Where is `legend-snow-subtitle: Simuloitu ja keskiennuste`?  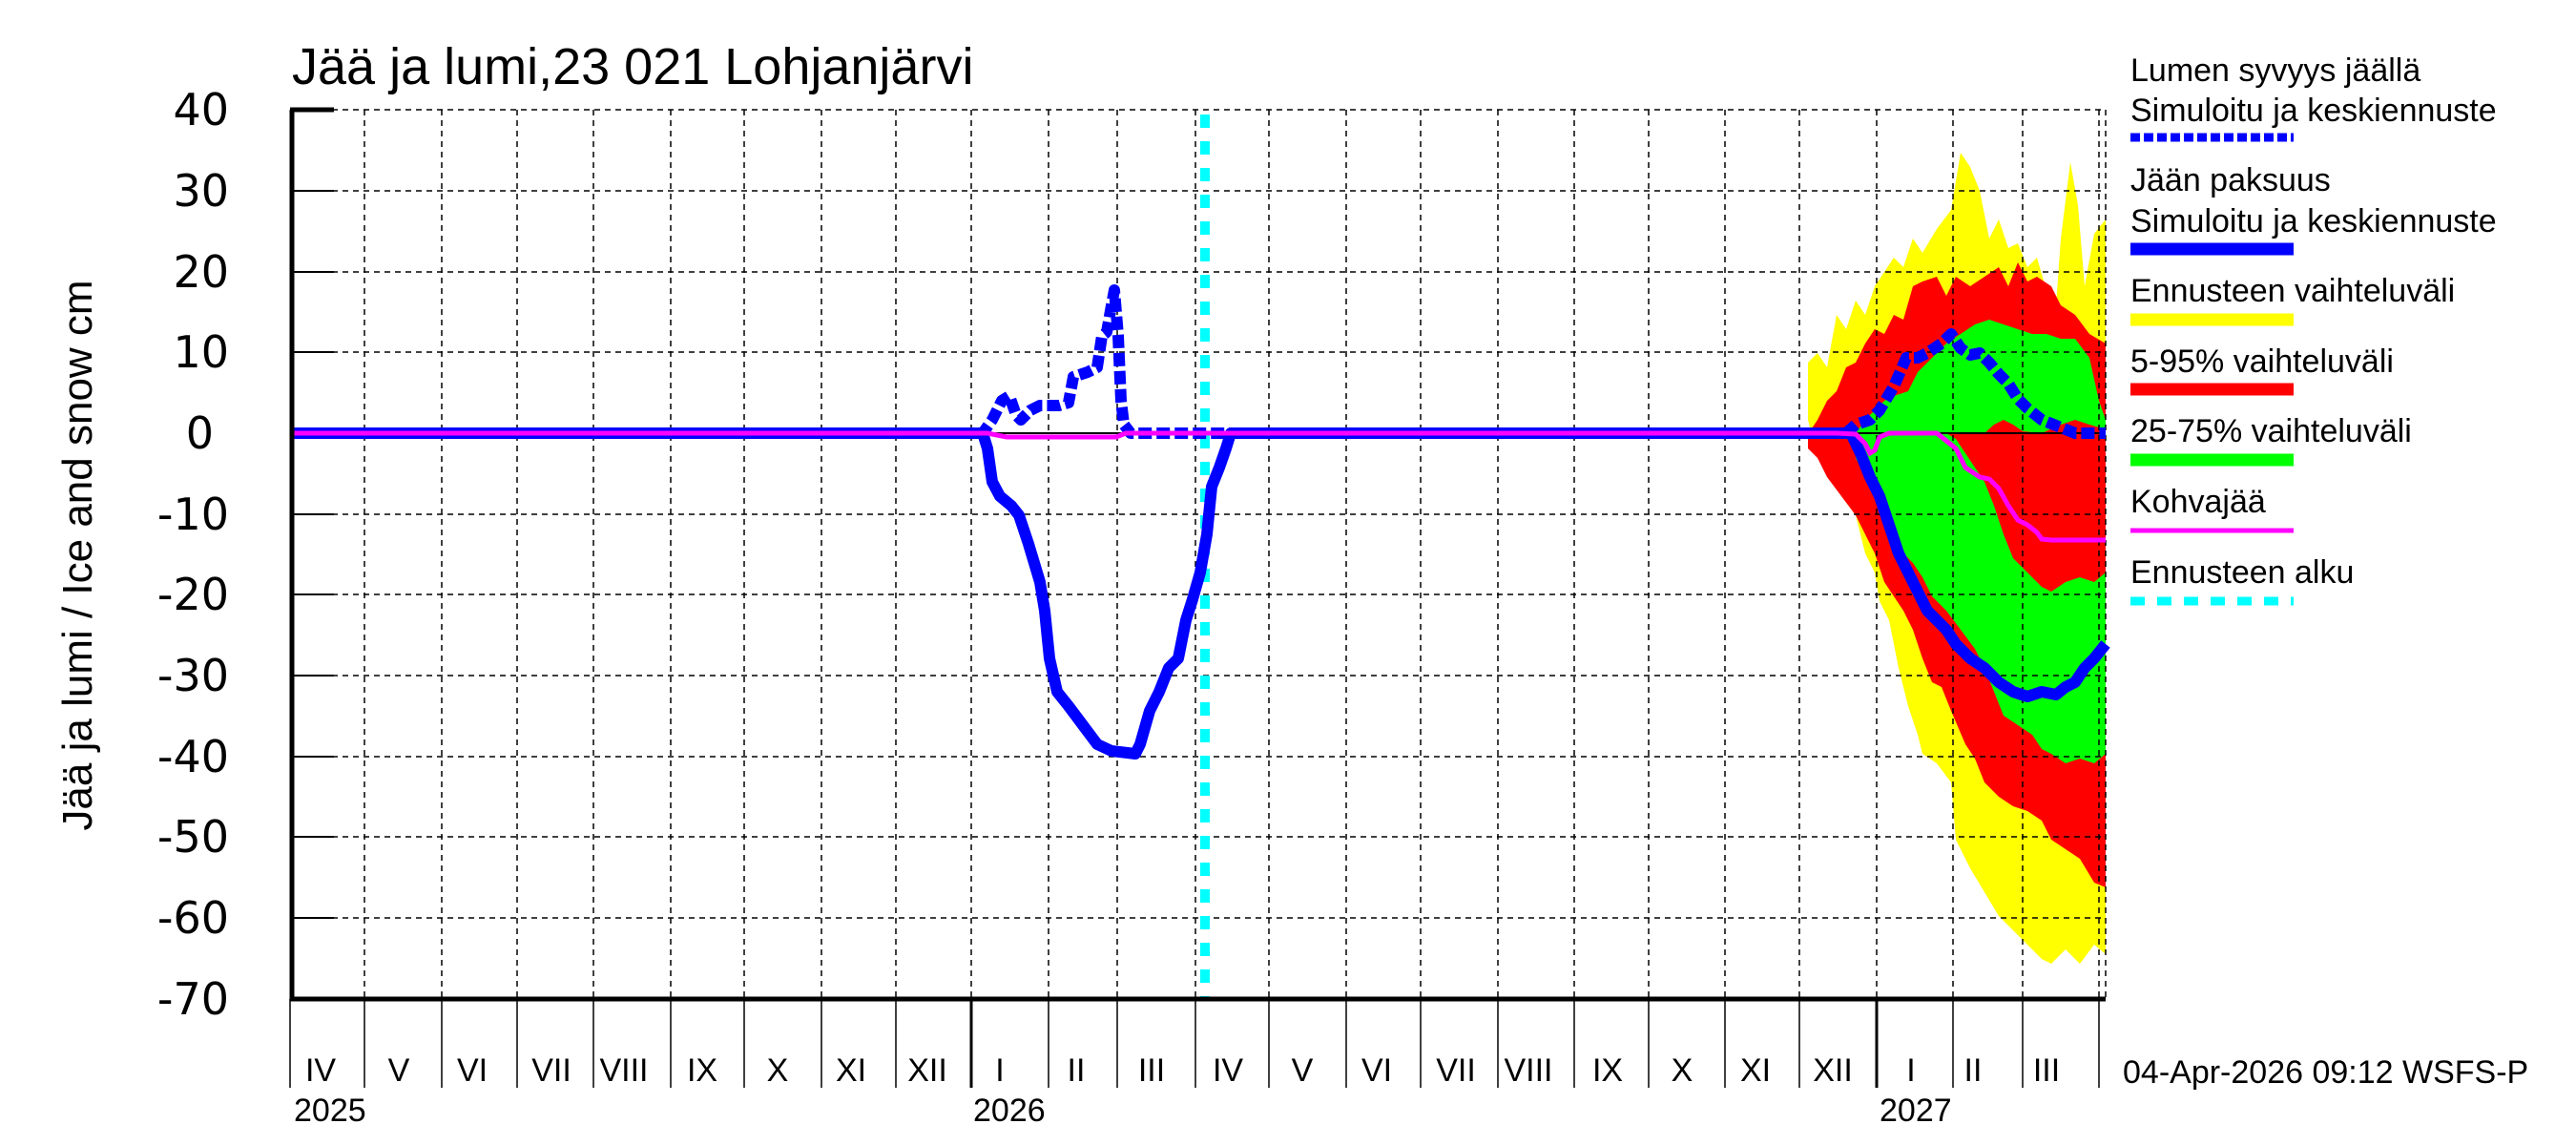 legend-snow-subtitle: Simuloitu ja keskiennuste is located at coordinates (2313, 111).